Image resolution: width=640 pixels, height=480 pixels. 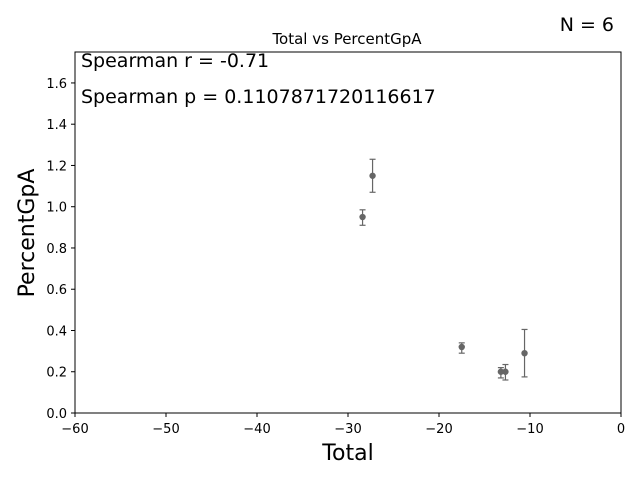 I want to click on chart-title: Total vs PercentGpA, so click(x=346, y=39).